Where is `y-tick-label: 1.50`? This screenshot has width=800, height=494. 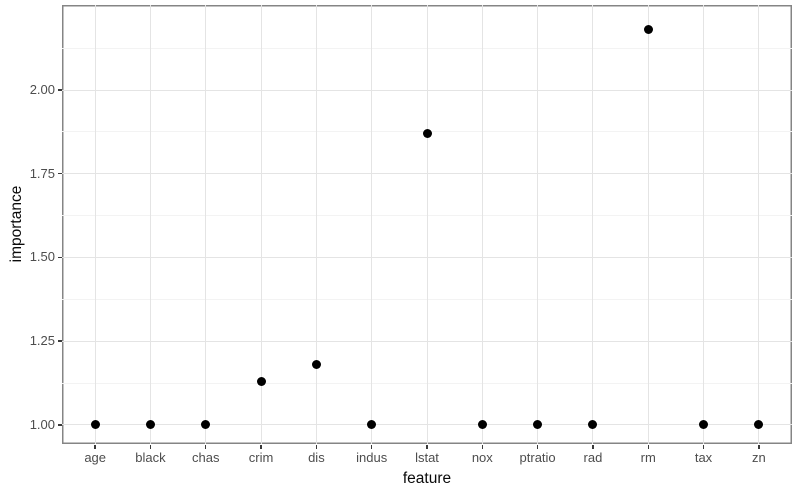 y-tick-label: 1.50 is located at coordinates (42, 257).